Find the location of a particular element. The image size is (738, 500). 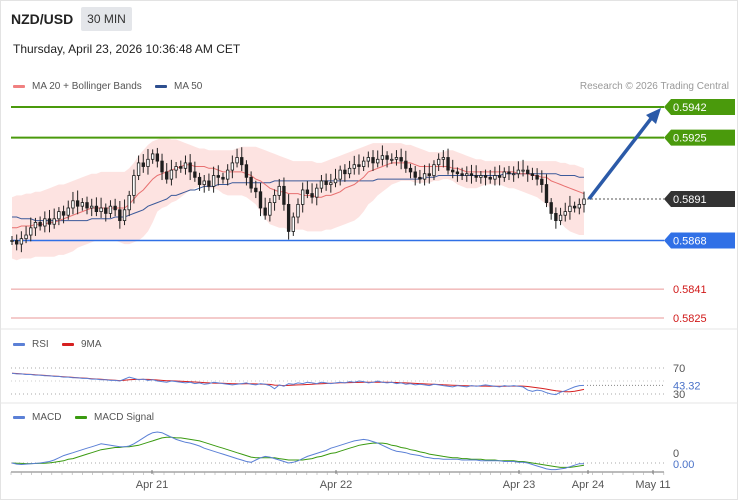

legend-macd-signal: MACD Signal is located at coordinates (114, 417).